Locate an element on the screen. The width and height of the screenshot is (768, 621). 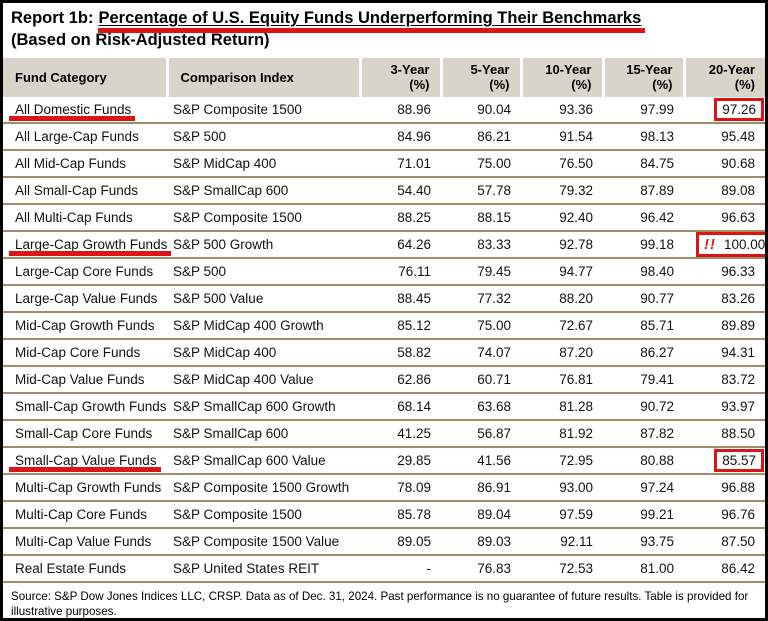
value-cell-15-year: 87.89 is located at coordinates (643, 190).